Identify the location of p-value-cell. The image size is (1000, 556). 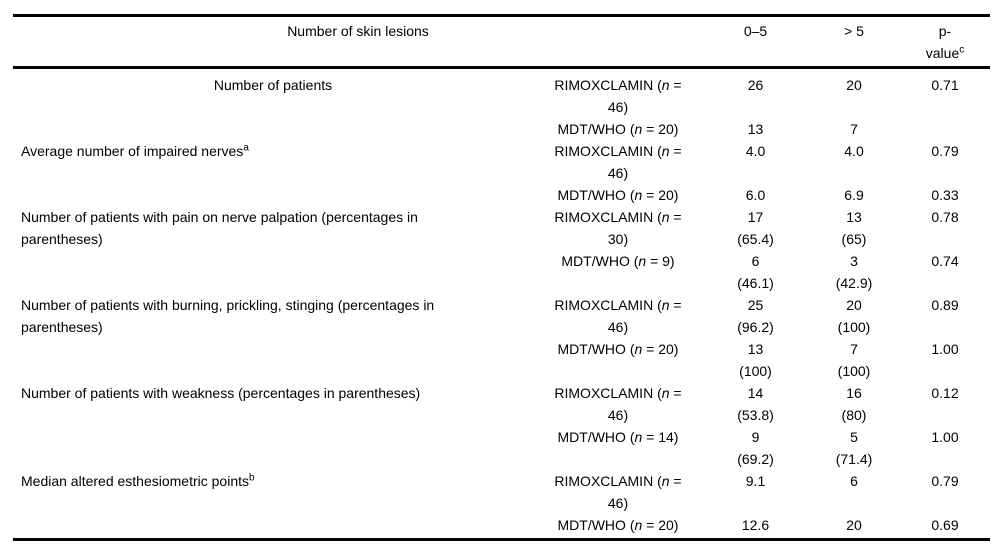
(945, 129).